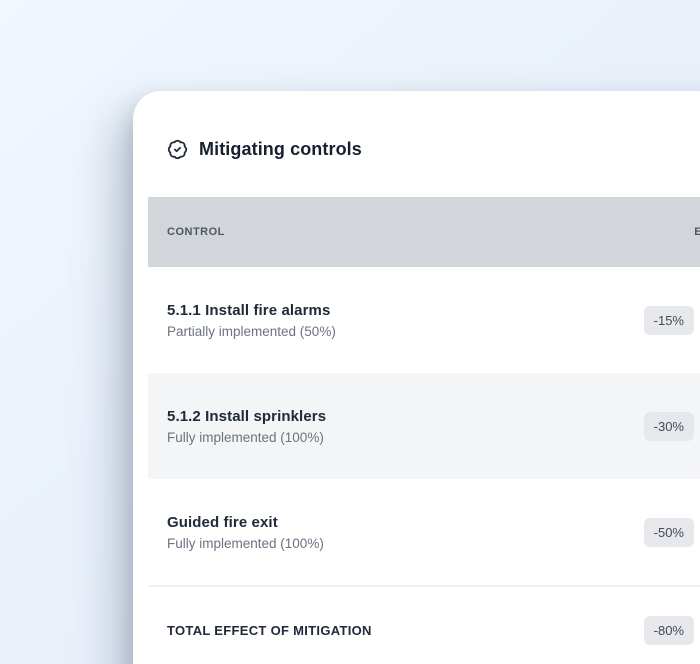 The image size is (700, 664). What do you see at coordinates (249, 310) in the screenshot?
I see `control-name: 5.1.1 Install fire alarms` at bounding box center [249, 310].